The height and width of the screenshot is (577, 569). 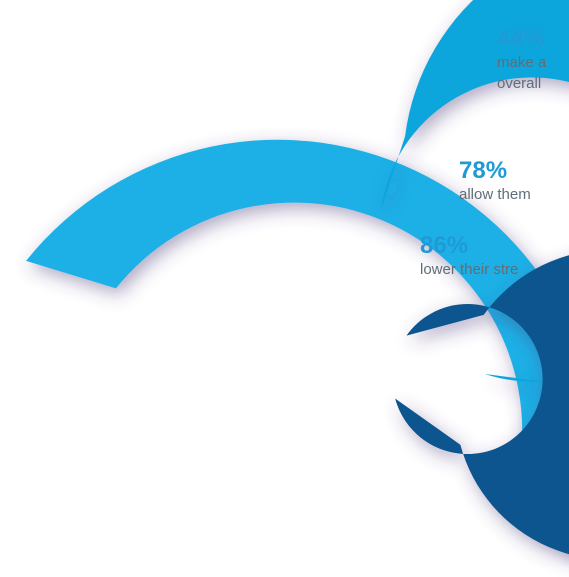 I want to click on percent-value: 86%, so click(x=444, y=245).